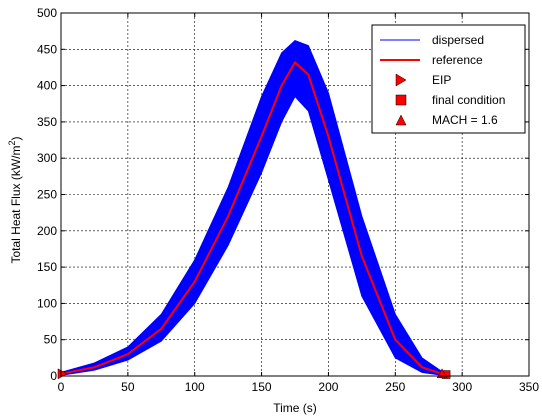 Image resolution: width=542 pixels, height=418 pixels. Describe the element at coordinates (195, 387) in the screenshot. I see `x-tick-label: 100` at that location.